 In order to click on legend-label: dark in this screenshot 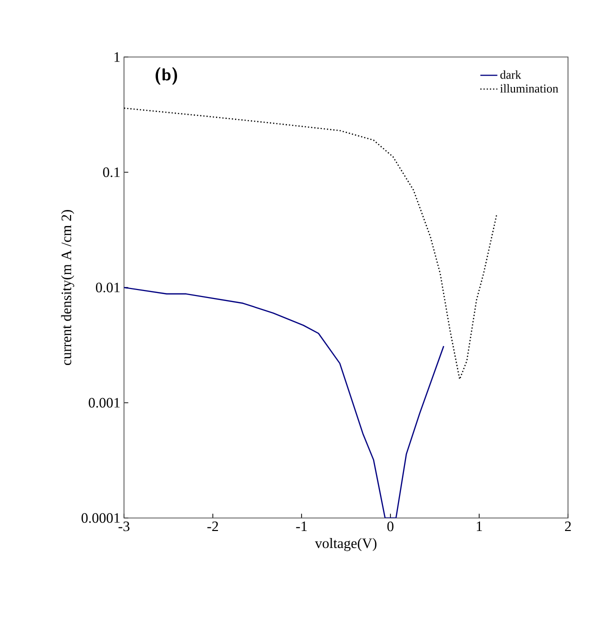, I will do `click(511, 74)`.